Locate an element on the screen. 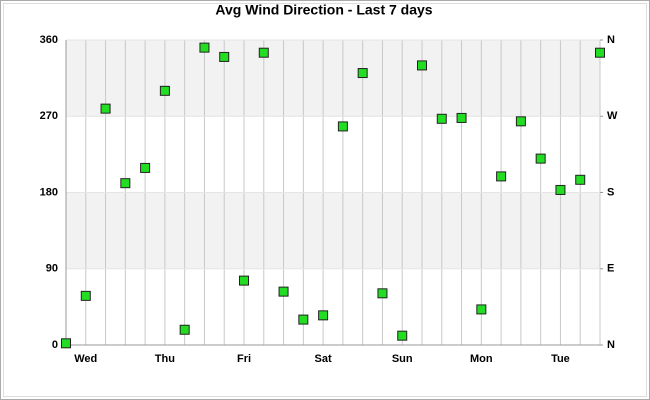  x-tick-label: Thu is located at coordinates (165, 359).